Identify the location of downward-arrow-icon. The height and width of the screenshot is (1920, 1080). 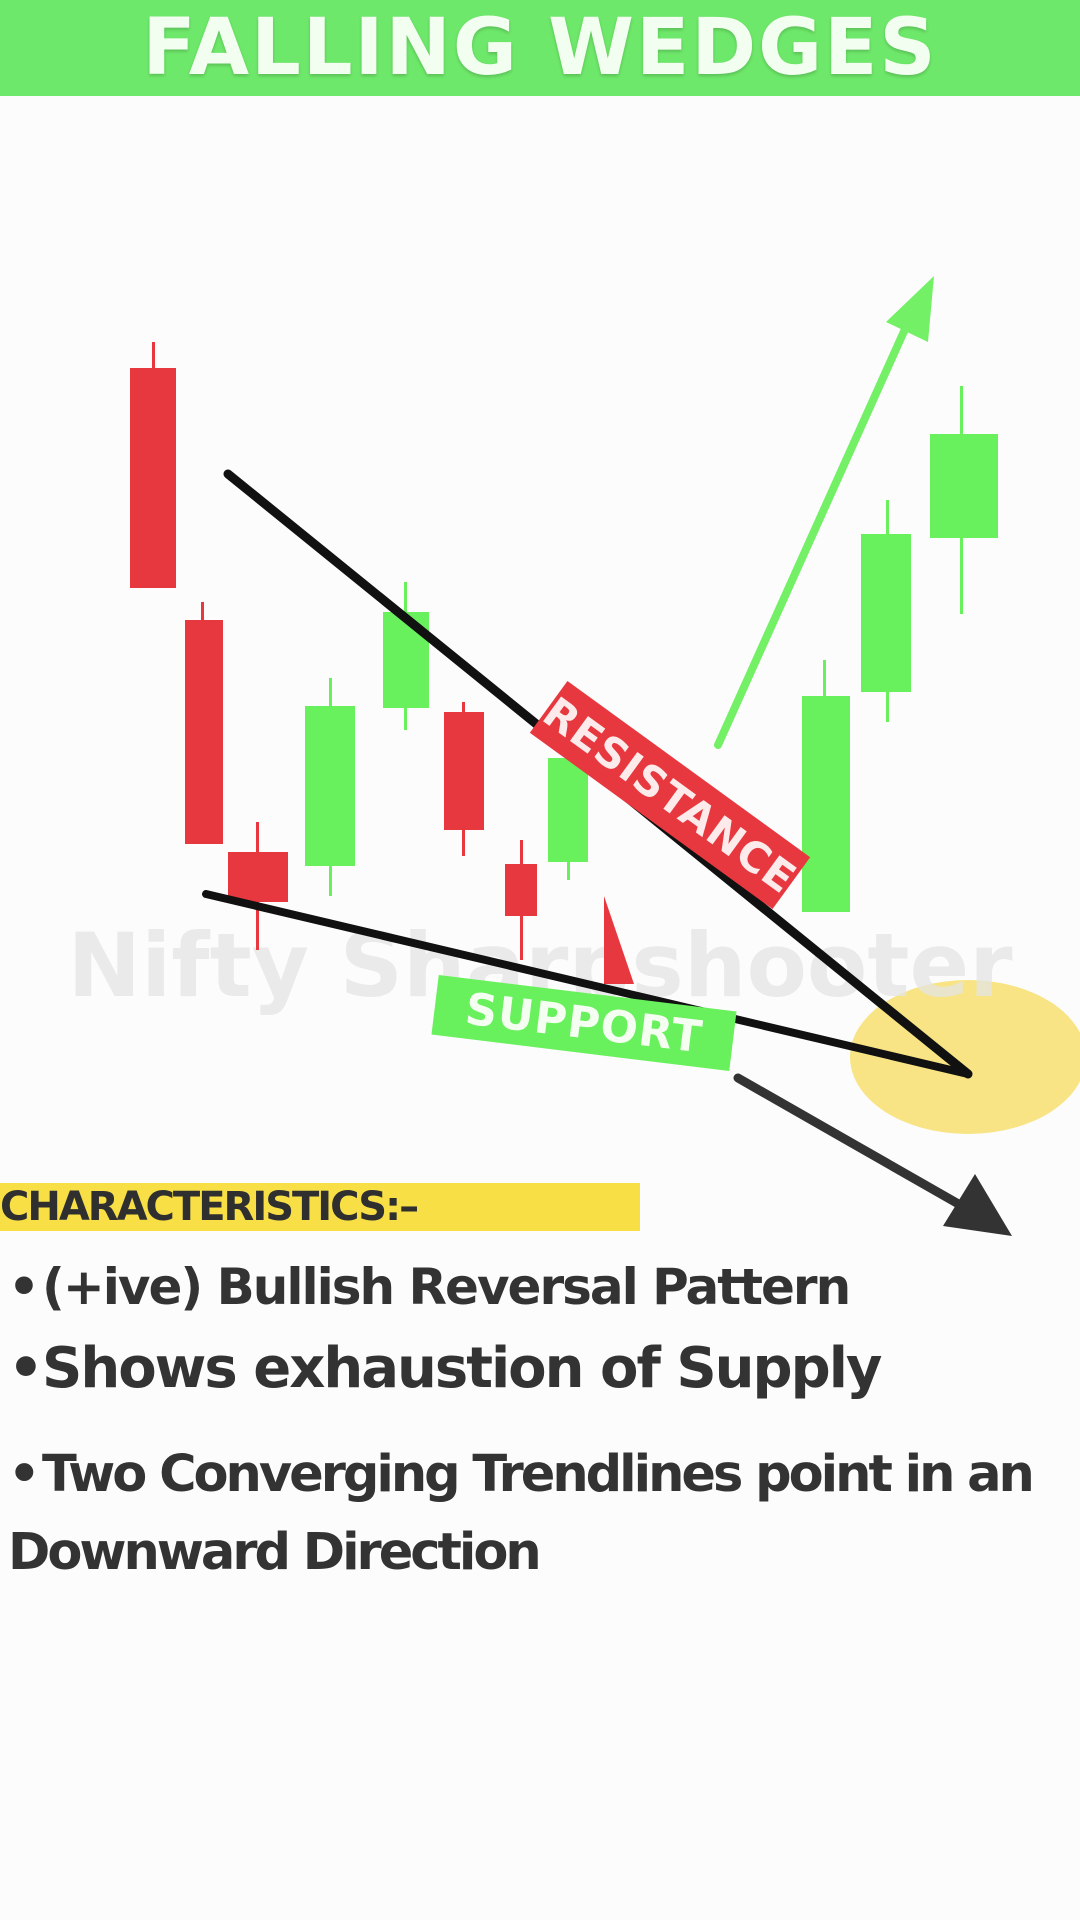
(872, 1154).